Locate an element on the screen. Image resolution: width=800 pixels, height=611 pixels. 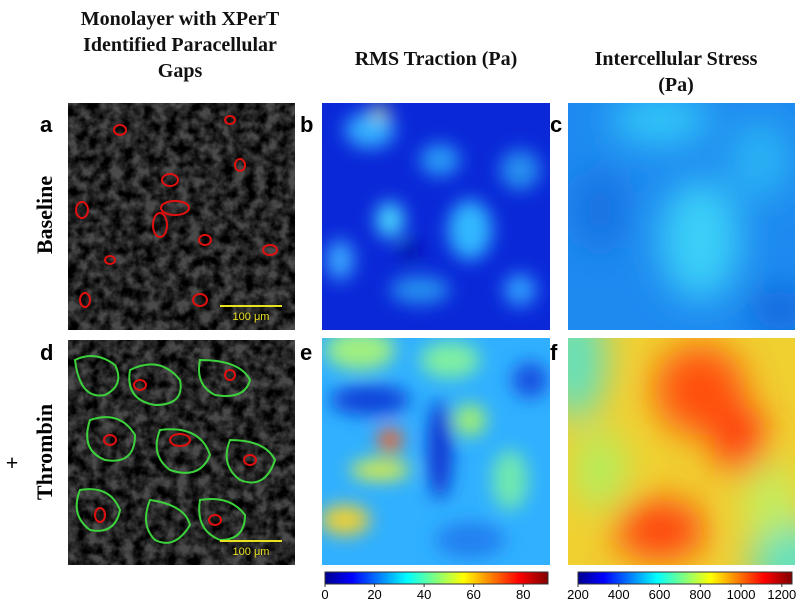
tick-label: 400 is located at coordinates (619, 594).